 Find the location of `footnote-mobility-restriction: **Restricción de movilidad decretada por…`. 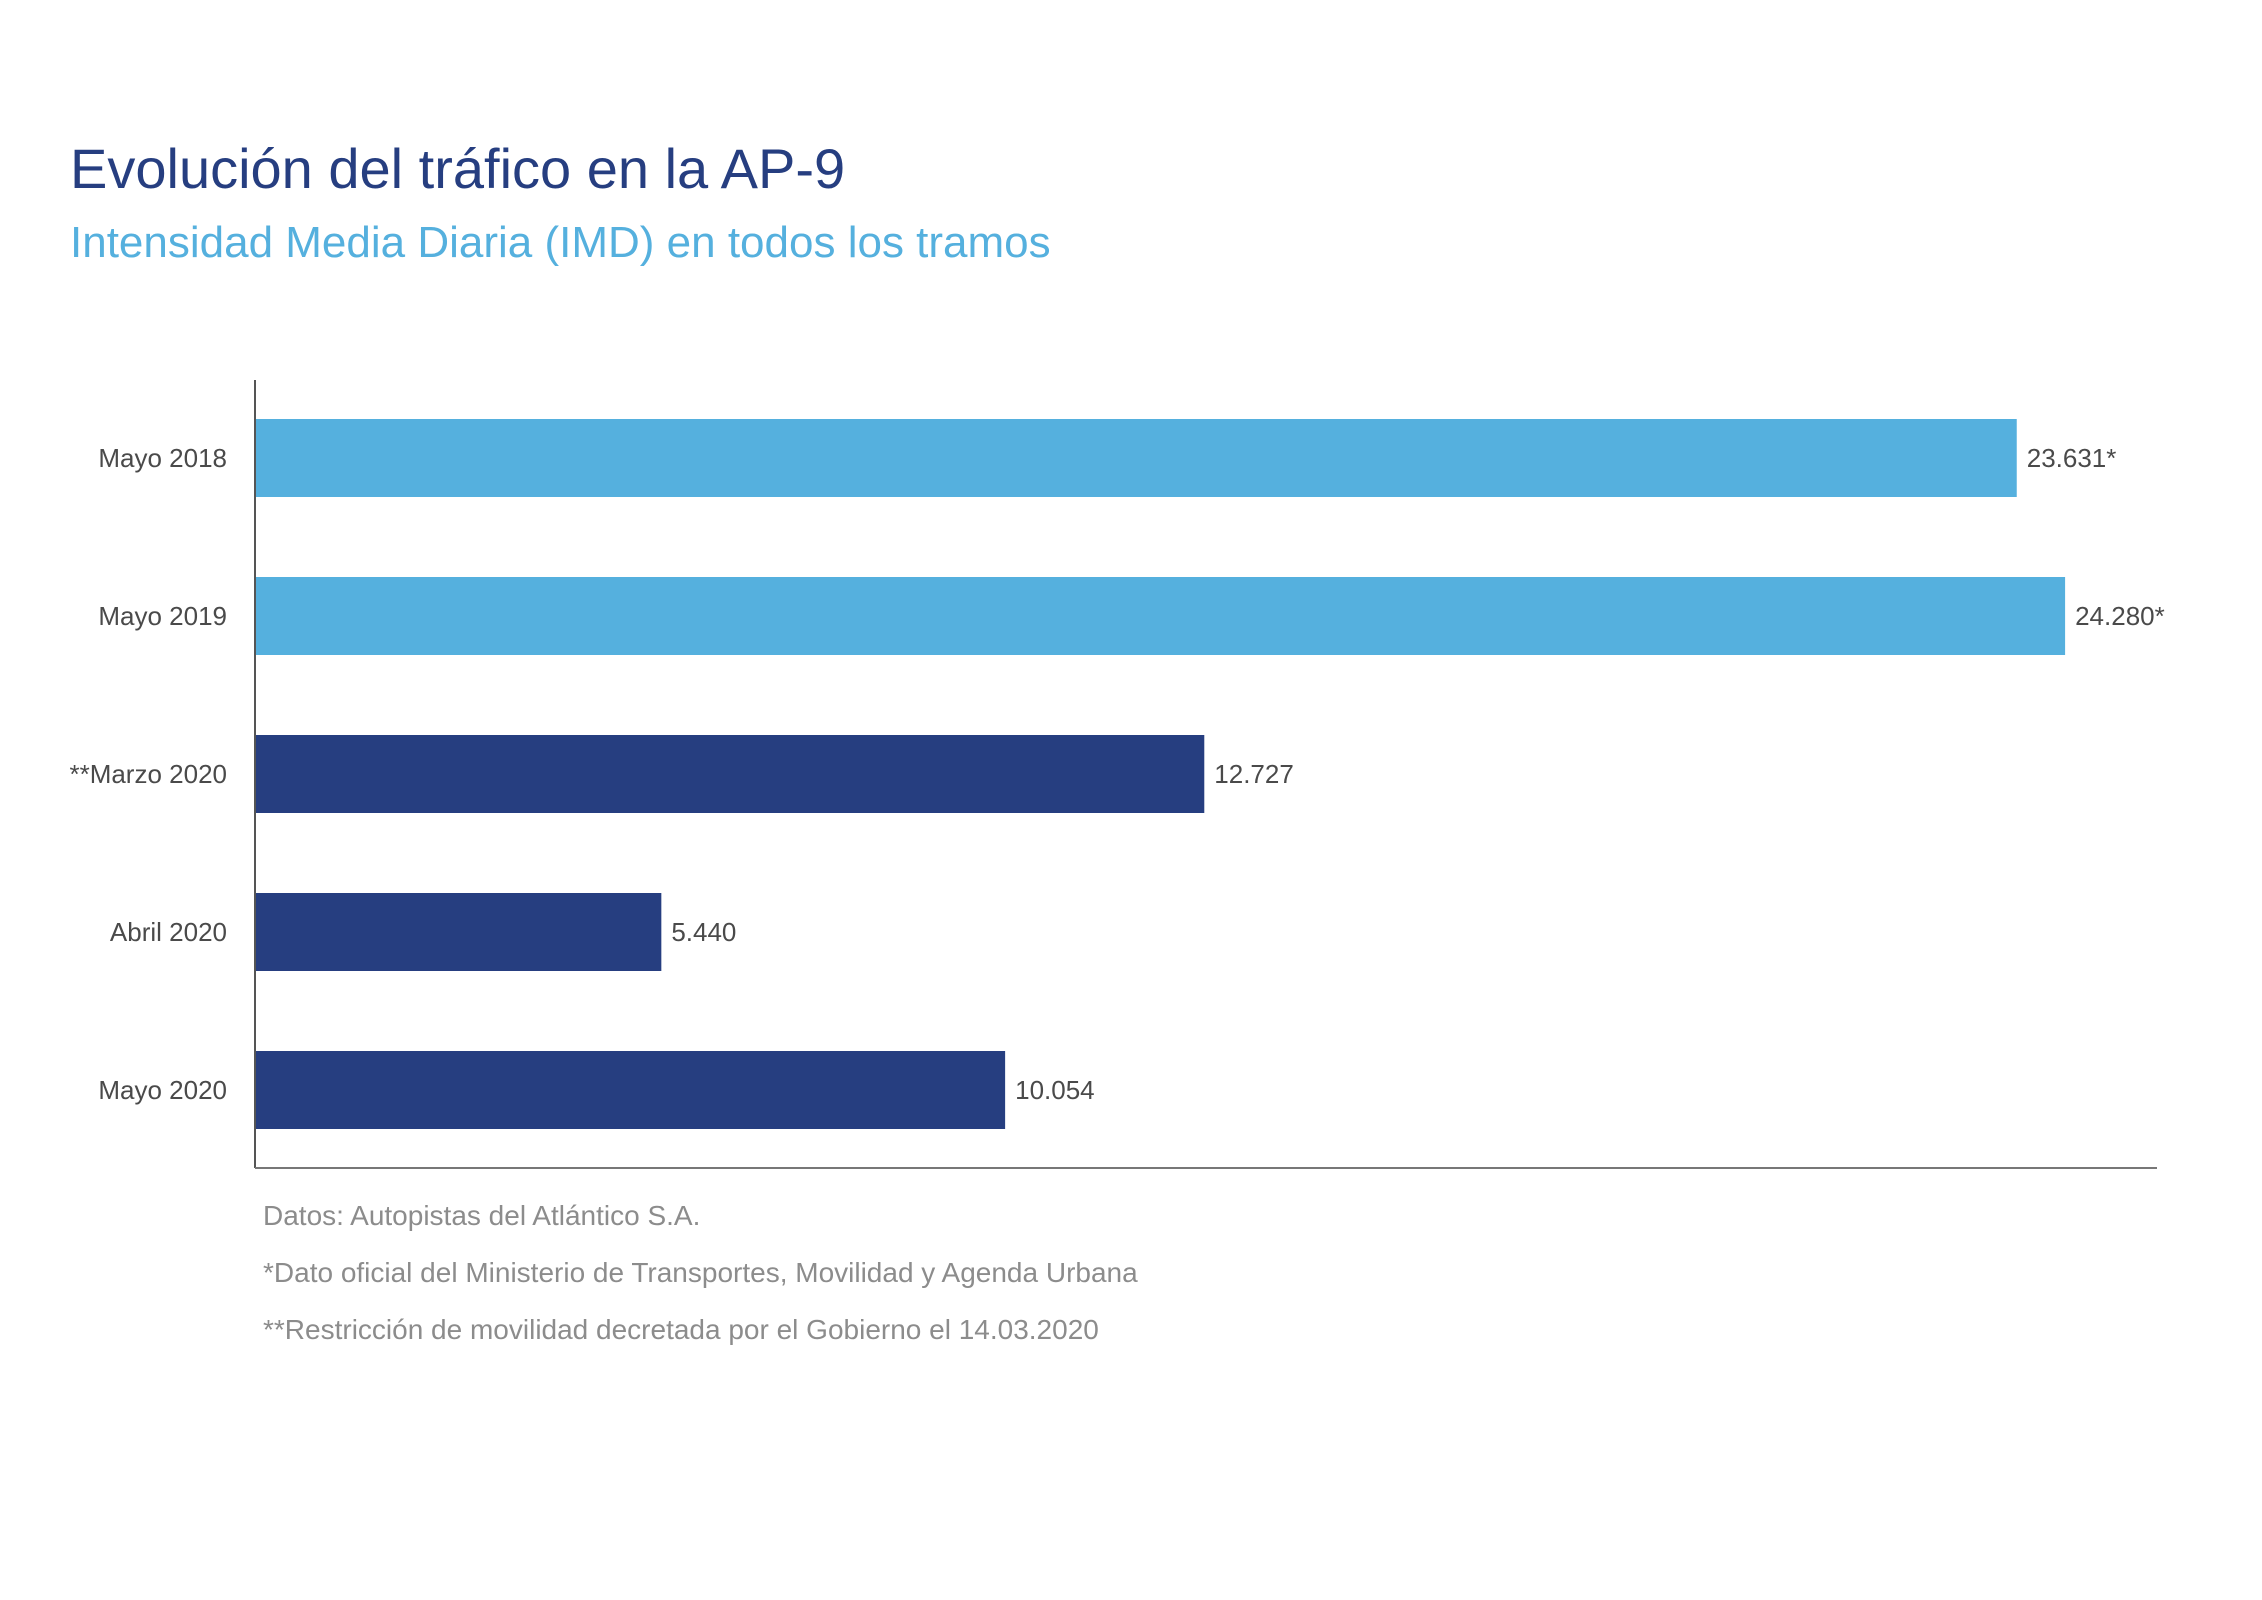

footnote-mobility-restriction: **Restricción de movilidad decretada por… is located at coordinates (681, 1329).